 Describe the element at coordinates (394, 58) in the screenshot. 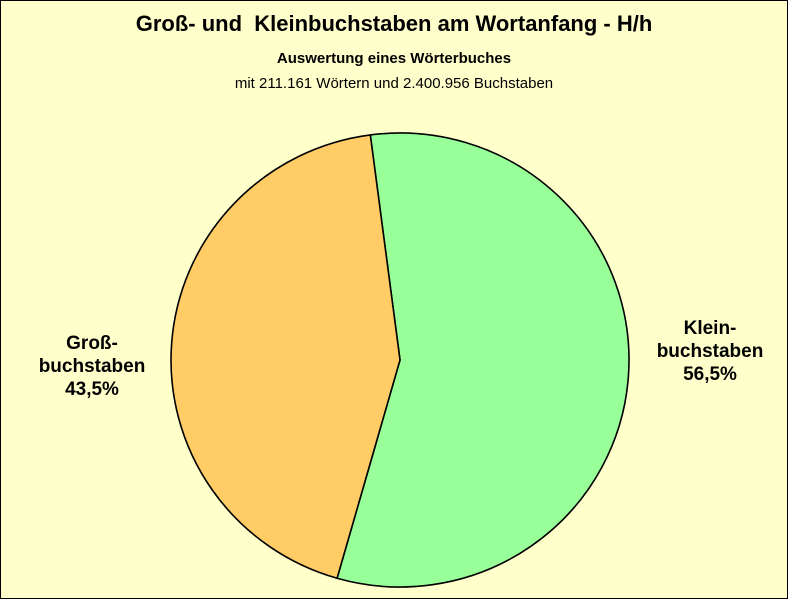

I see `chart-subtitle: Auswertung eines Wörterbuches` at that location.